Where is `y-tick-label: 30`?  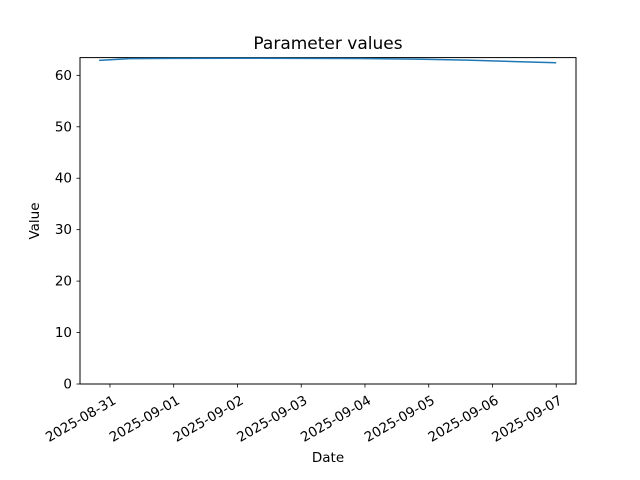
y-tick-label: 30 is located at coordinates (63, 230).